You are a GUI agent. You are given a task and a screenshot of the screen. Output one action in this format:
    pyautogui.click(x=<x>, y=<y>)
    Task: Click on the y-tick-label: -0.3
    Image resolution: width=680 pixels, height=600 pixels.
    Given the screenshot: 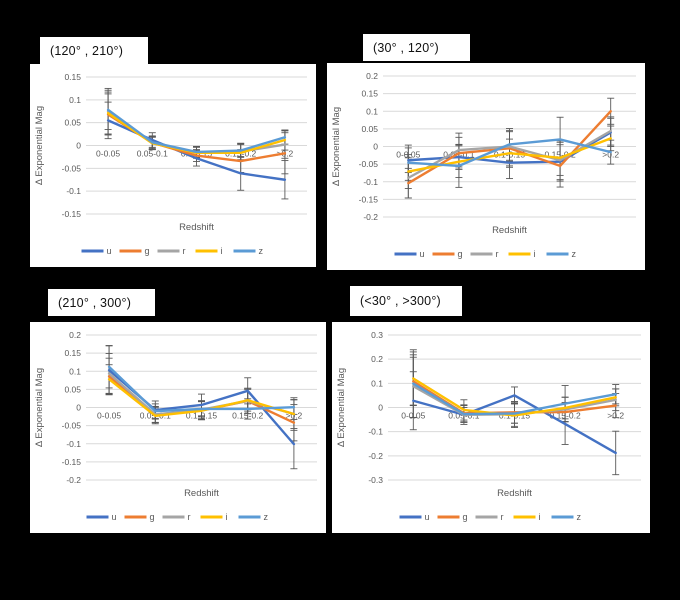 What is the action you would take?
    pyautogui.click(x=375, y=480)
    